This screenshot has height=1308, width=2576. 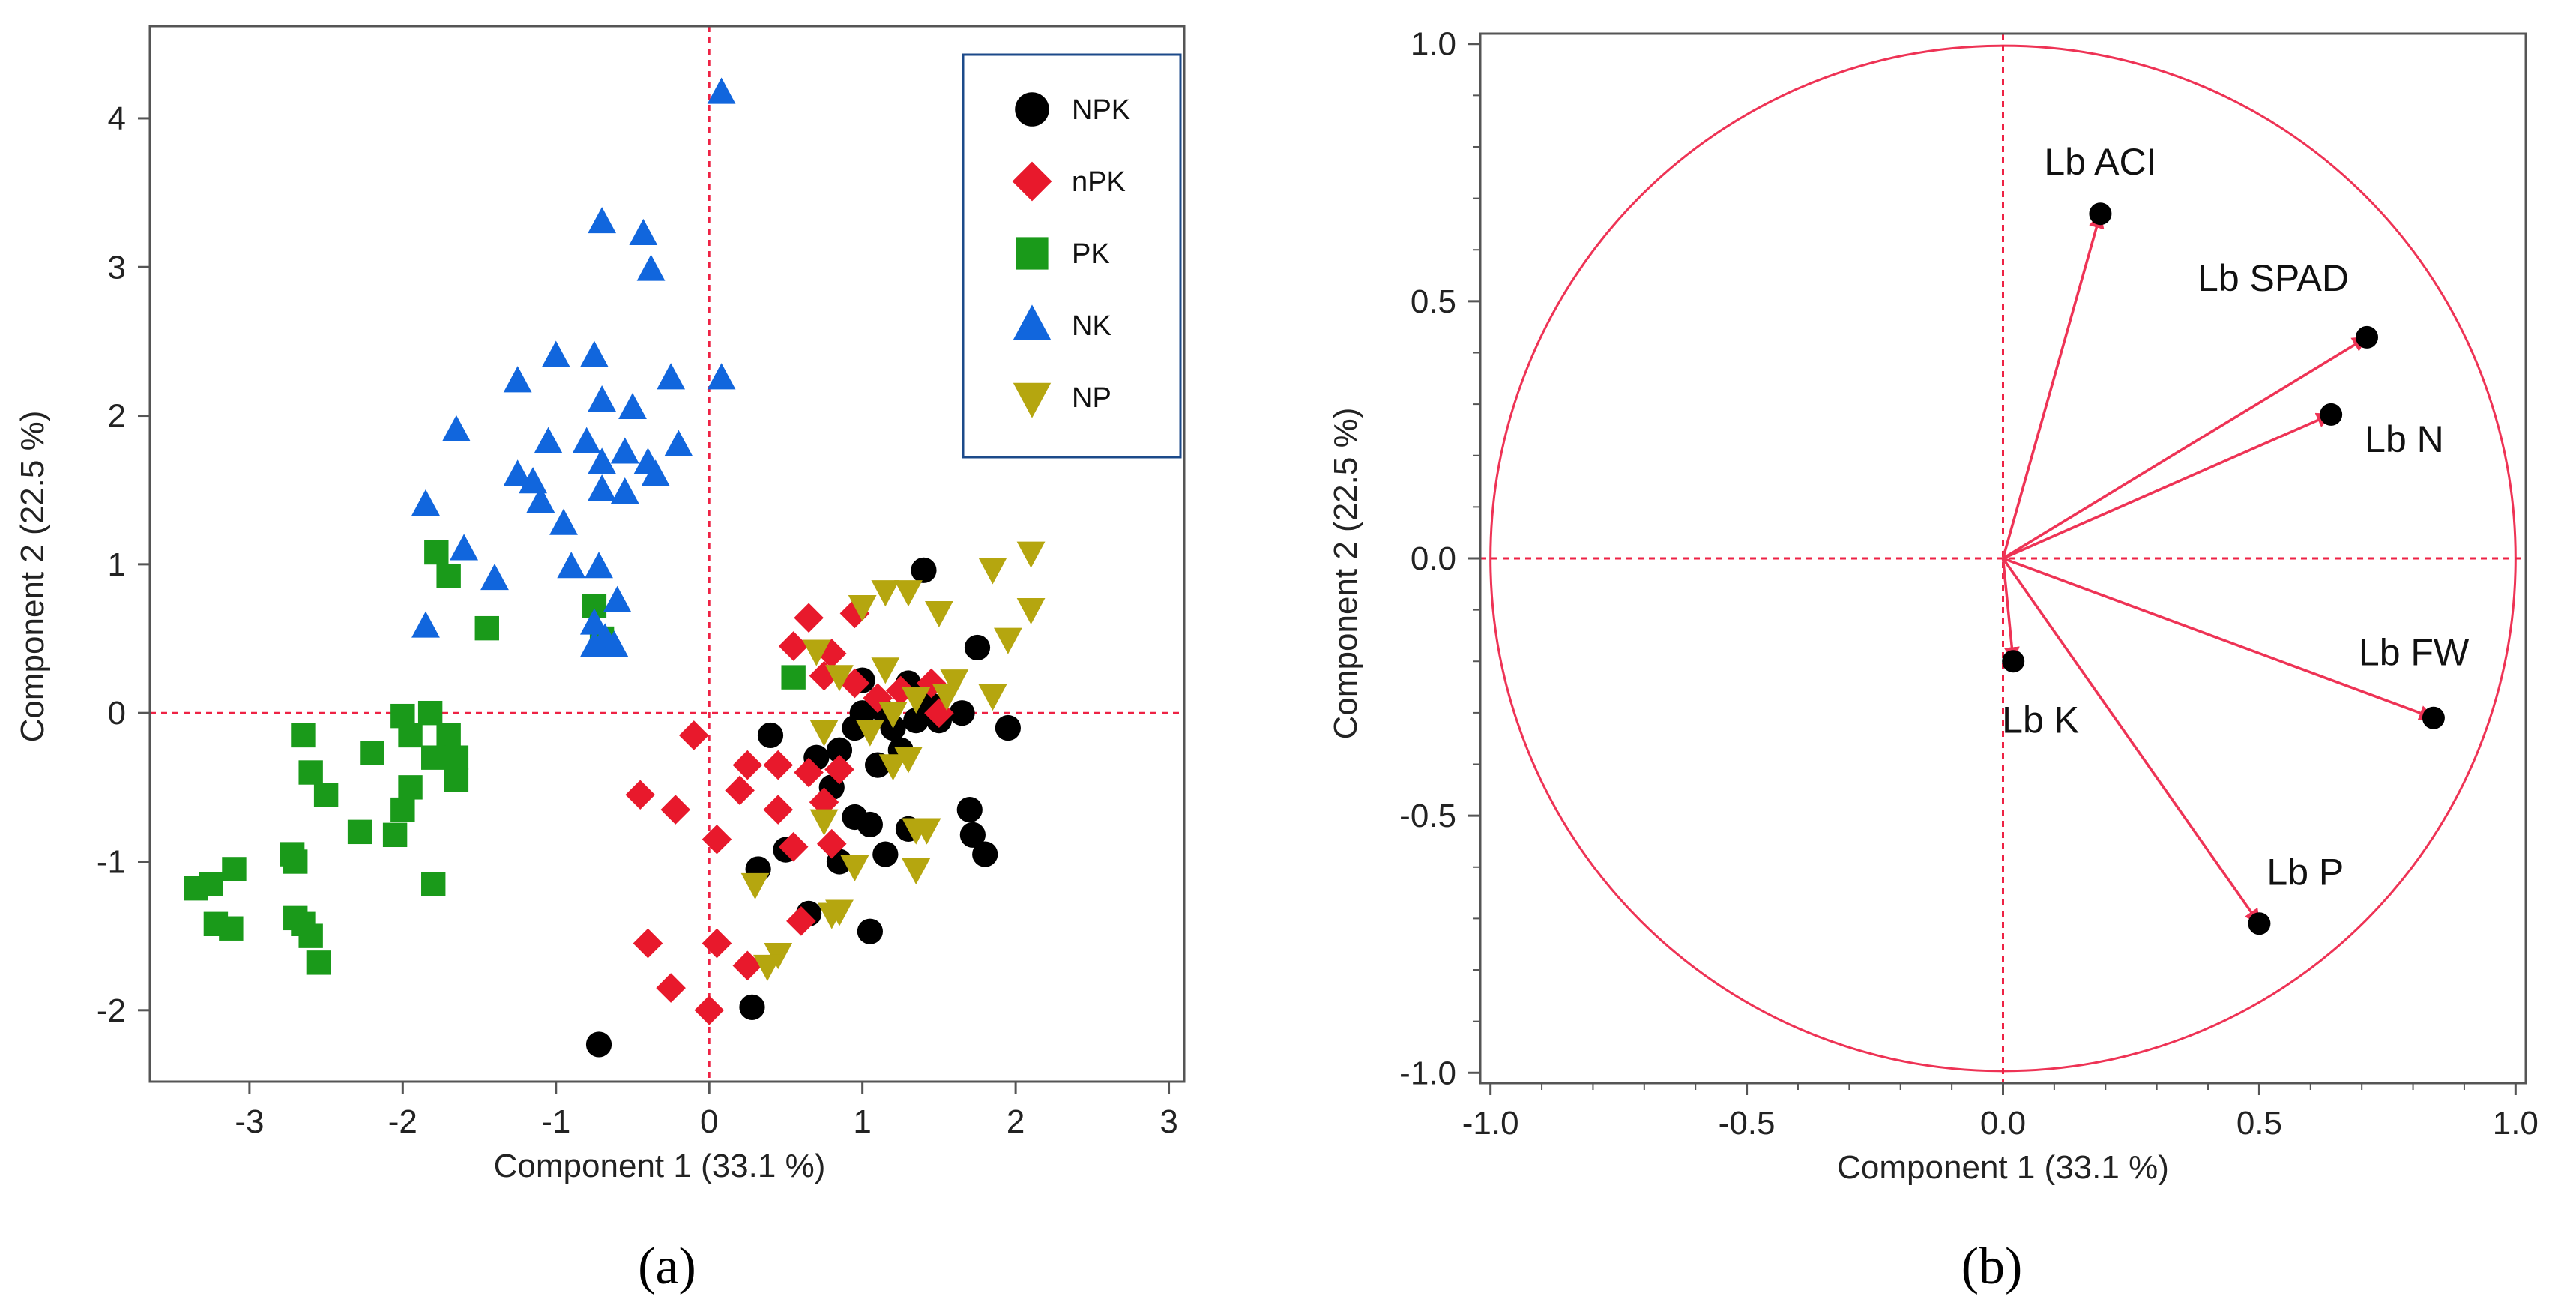 I want to click on x-tick-label: 2, so click(x=1016, y=1121).